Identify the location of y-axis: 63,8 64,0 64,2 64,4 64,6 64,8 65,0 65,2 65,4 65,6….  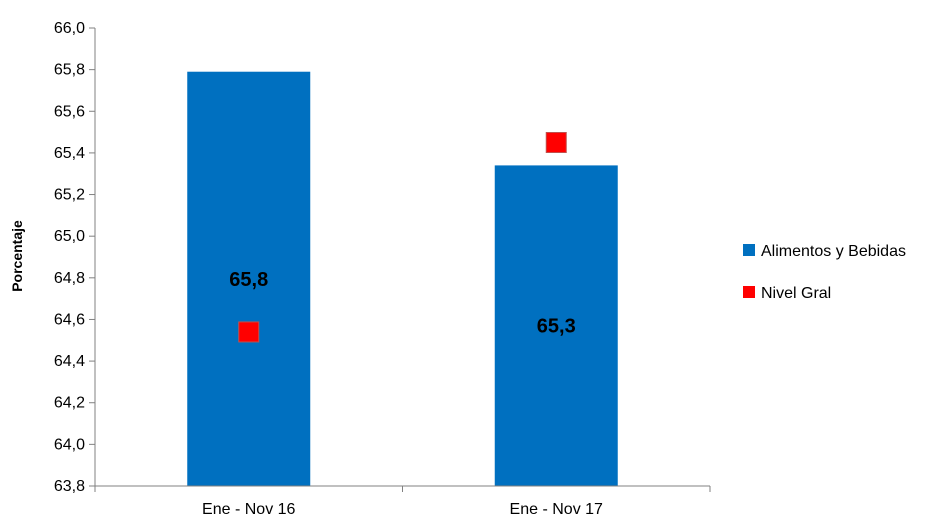
(74, 257).